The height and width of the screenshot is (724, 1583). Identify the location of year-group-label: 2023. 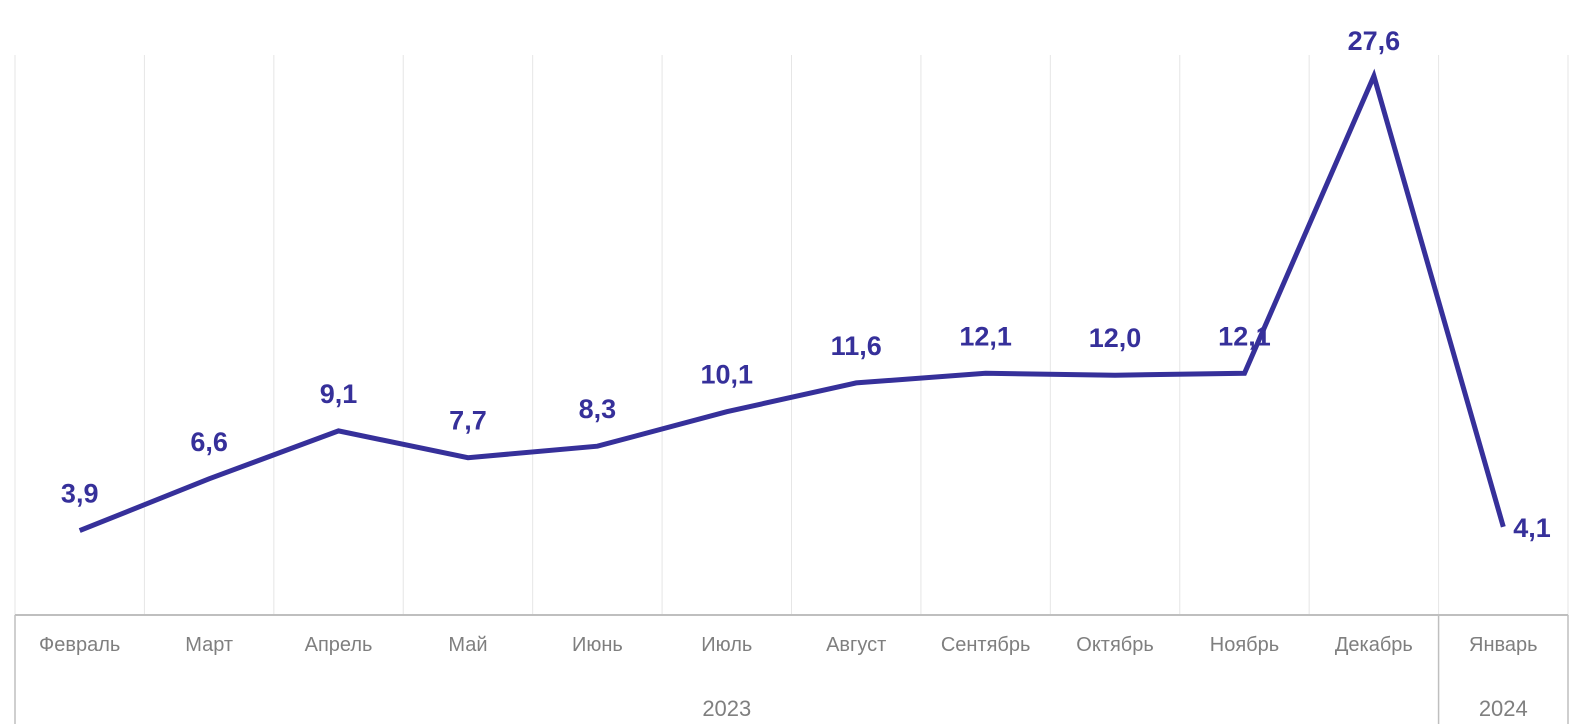
(726, 708).